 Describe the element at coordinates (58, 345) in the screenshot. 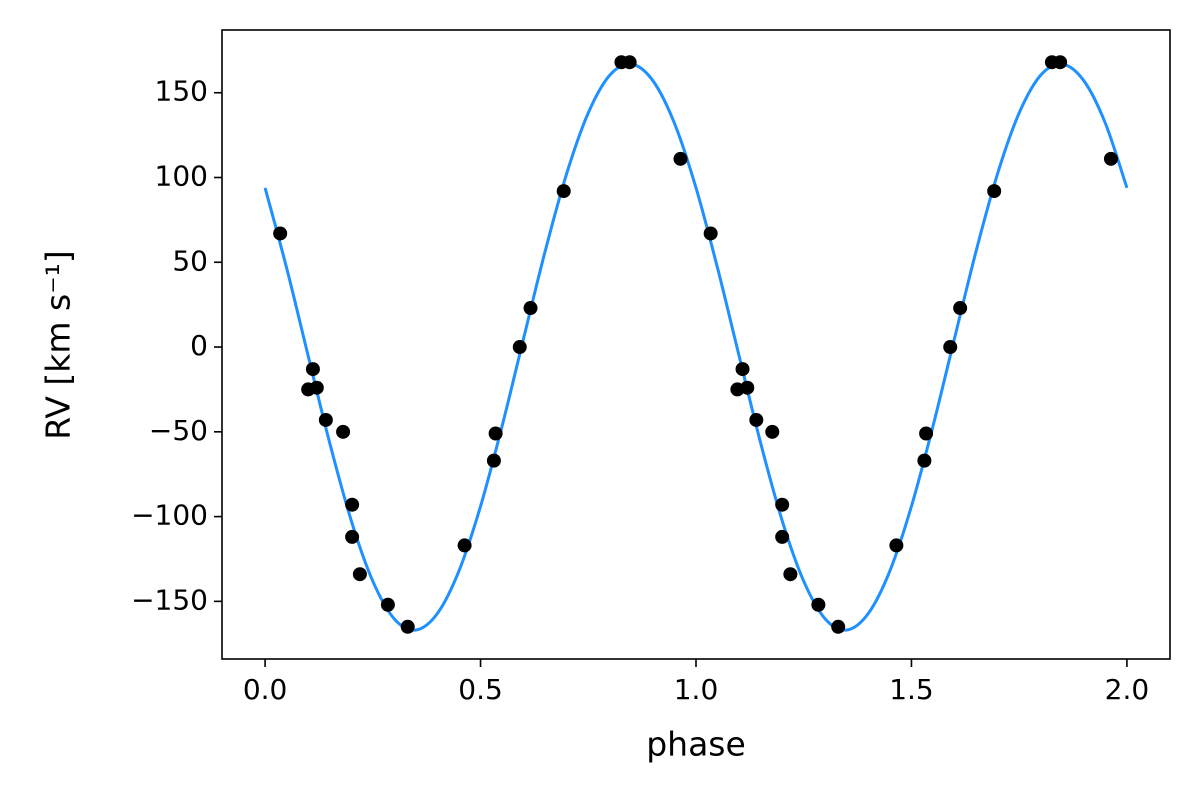

I see `y-axis-label: RV [km s⁻¹]` at that location.